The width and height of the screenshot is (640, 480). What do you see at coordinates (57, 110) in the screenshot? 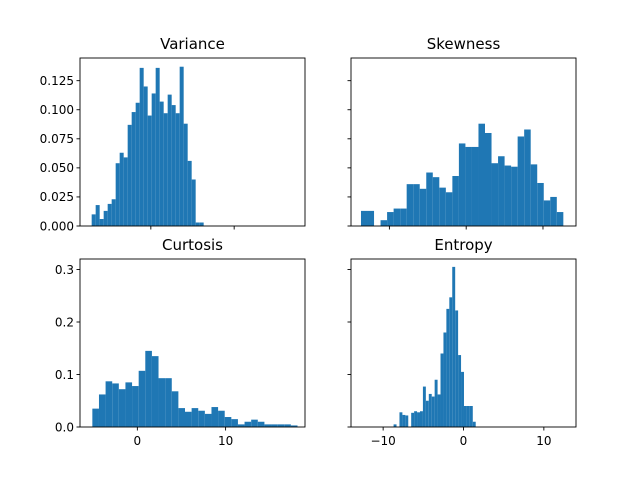
I see `variance-ytick-label: 0.100` at bounding box center [57, 110].